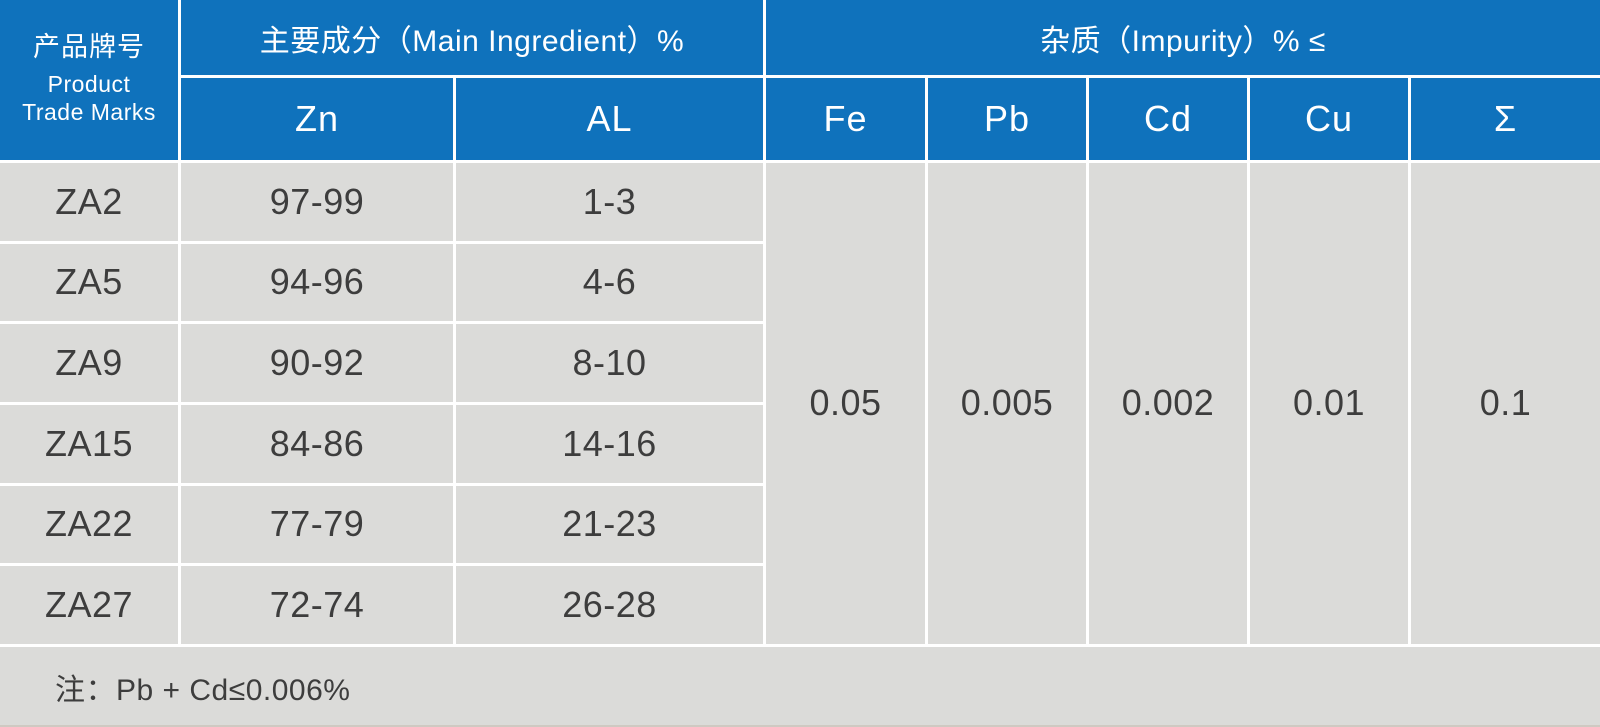 This screenshot has height=727, width=1600. Describe the element at coordinates (317, 363) in the screenshot. I see `zn-range-cell: 90-92` at that location.